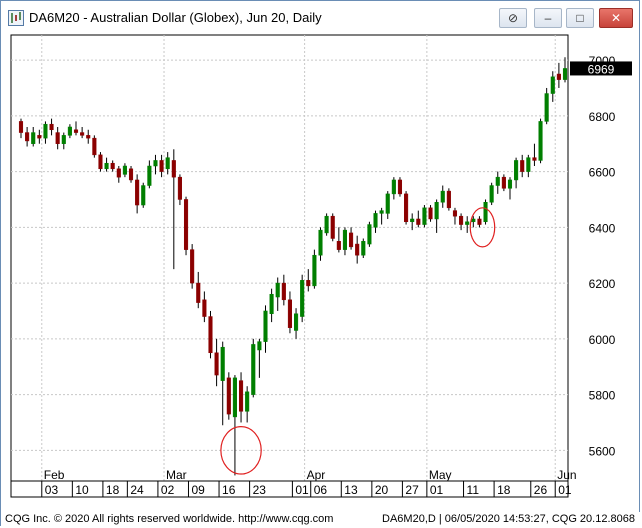 This screenshot has width=642, height=528. I want to click on y-tick-label: 6000, so click(602, 340).